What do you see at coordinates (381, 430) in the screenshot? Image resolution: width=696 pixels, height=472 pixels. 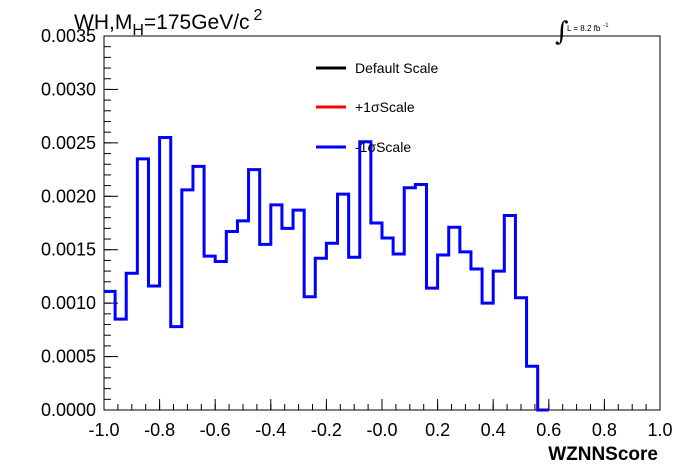 I see `x-tick-label: -0.0` at bounding box center [381, 430].